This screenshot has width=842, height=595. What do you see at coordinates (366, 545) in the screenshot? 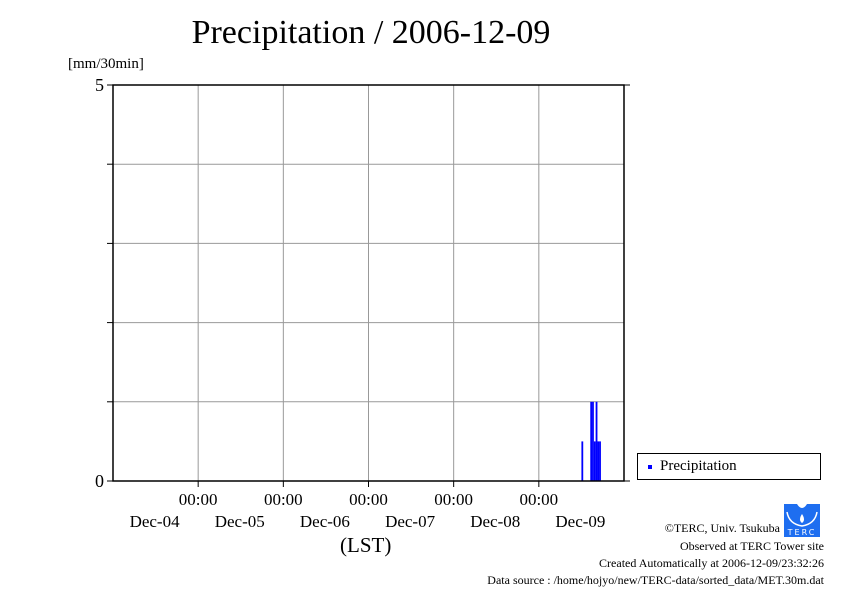
I see `x-axis-label: (LST)` at bounding box center [366, 545].